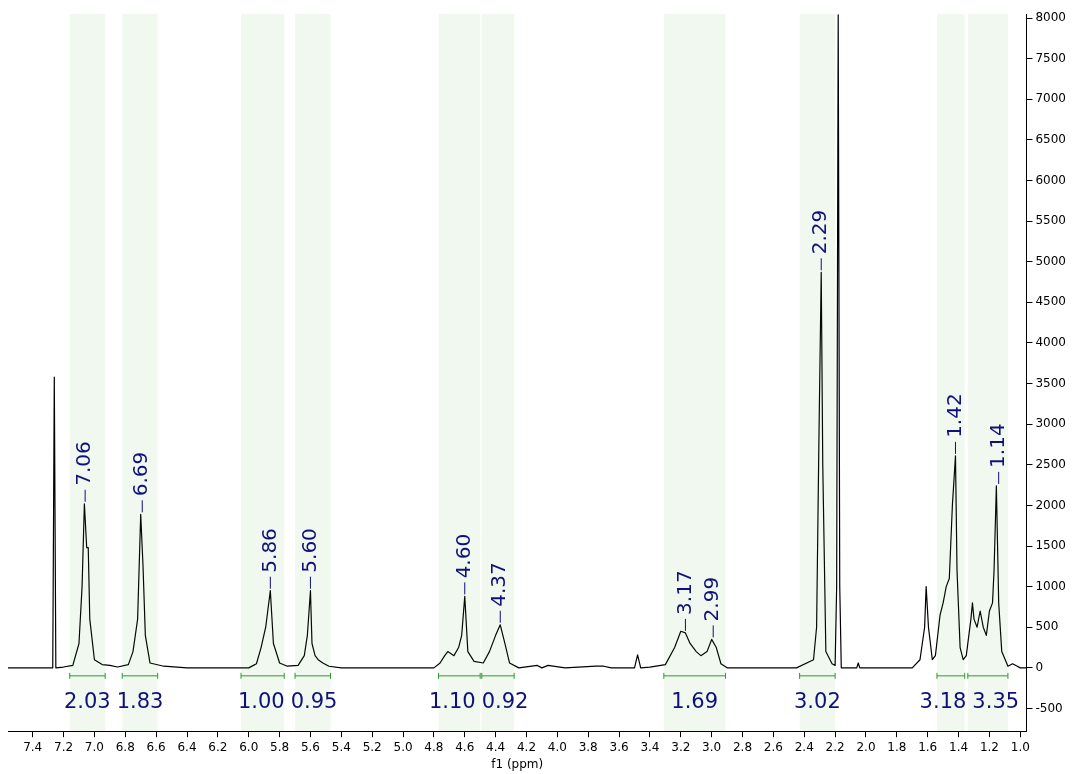  I want to click on band-label: 2.03, so click(87, 701).